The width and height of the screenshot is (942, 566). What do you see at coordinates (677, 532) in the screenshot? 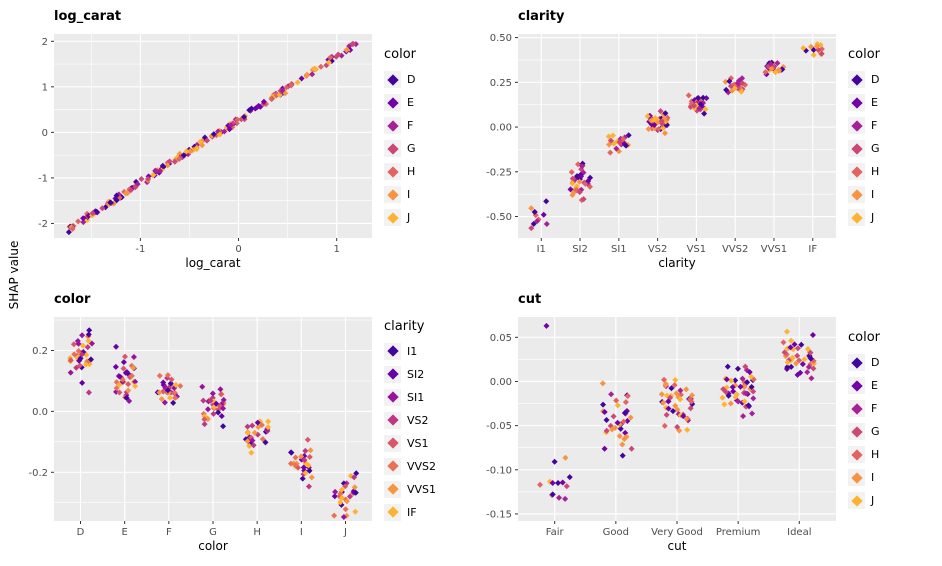
I see `x-tick-label: Very Good` at bounding box center [677, 532].